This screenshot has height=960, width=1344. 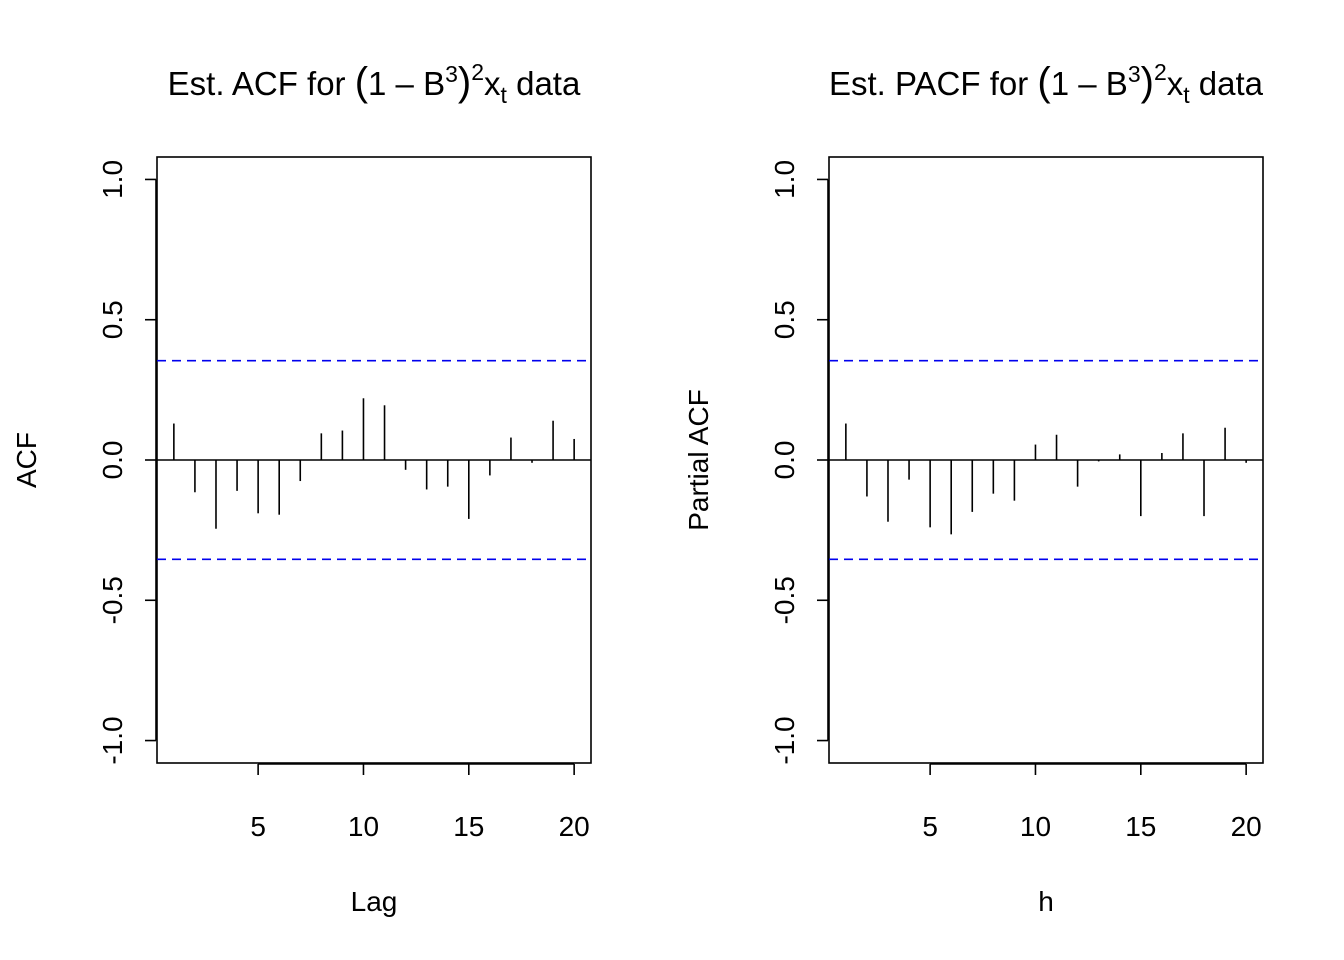 I want to click on pacf-x-axis-label: h, so click(x=1046, y=901).